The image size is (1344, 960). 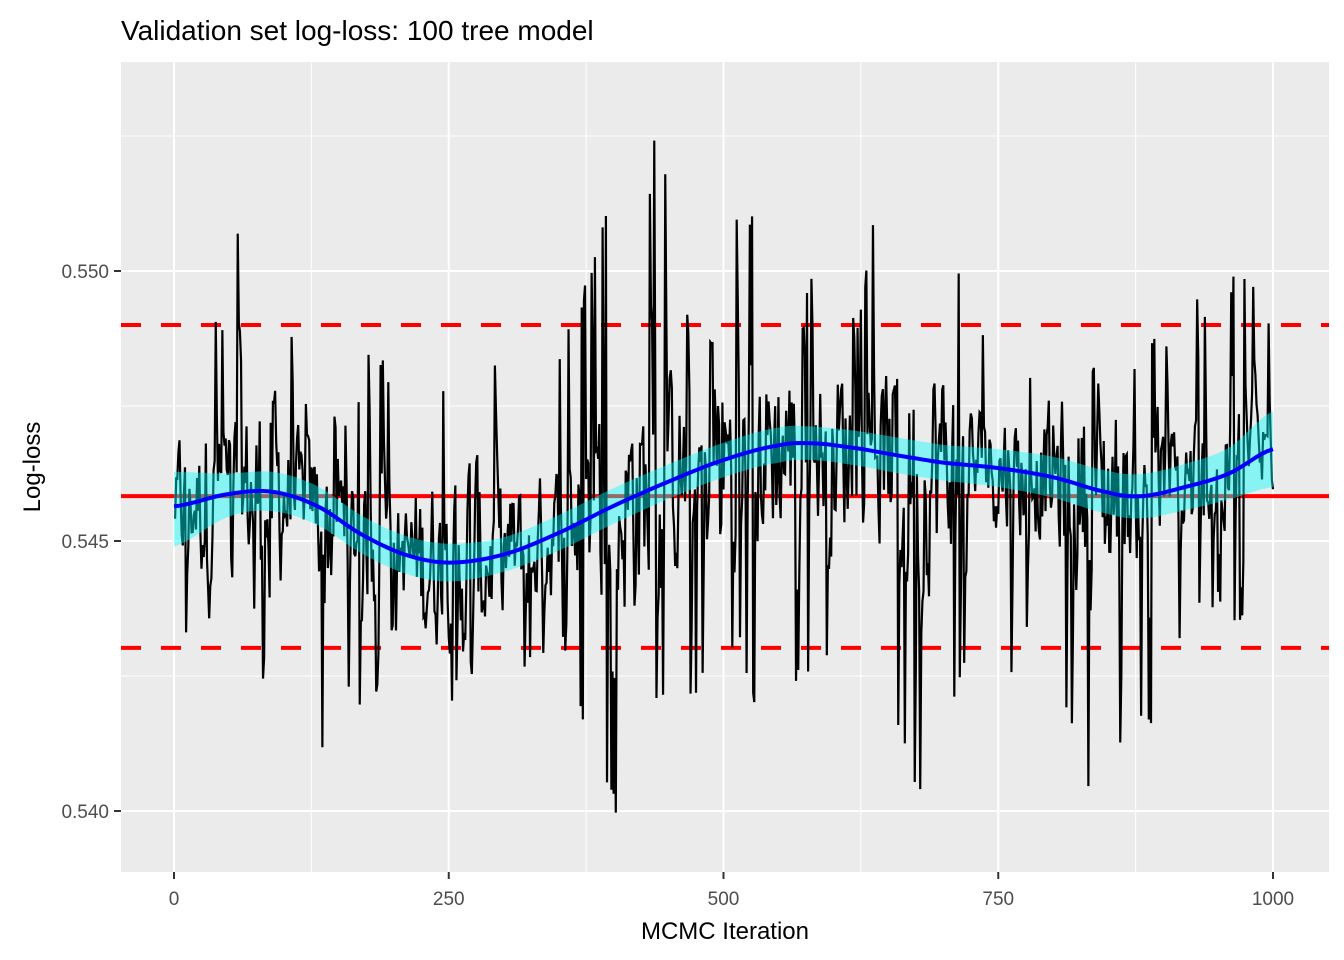 I want to click on x-axis: 0 250 500 750 1000, so click(x=731, y=891).